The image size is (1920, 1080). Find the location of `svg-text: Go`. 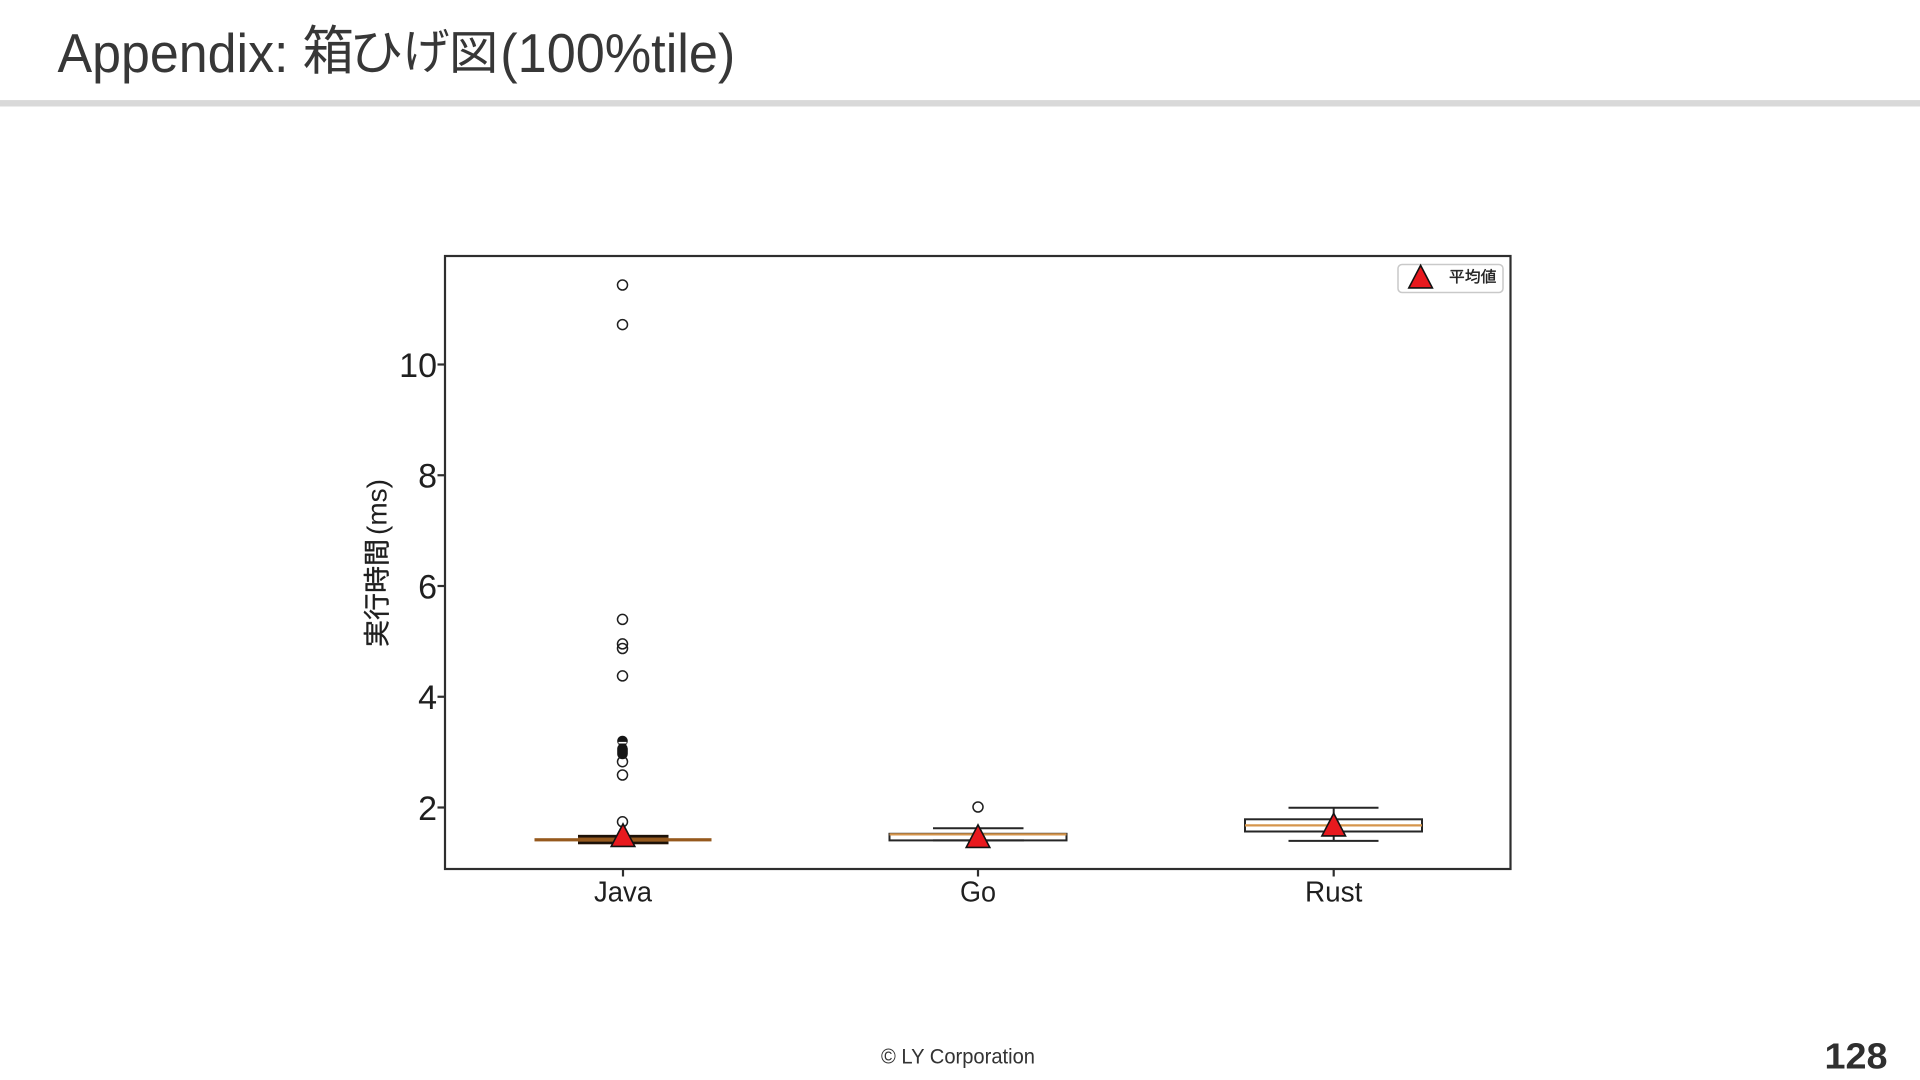

svg-text: Go is located at coordinates (978, 893).